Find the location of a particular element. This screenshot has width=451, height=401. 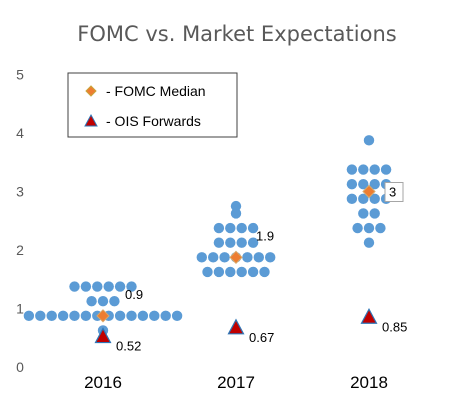

median-data-label: 3 is located at coordinates (392, 192).